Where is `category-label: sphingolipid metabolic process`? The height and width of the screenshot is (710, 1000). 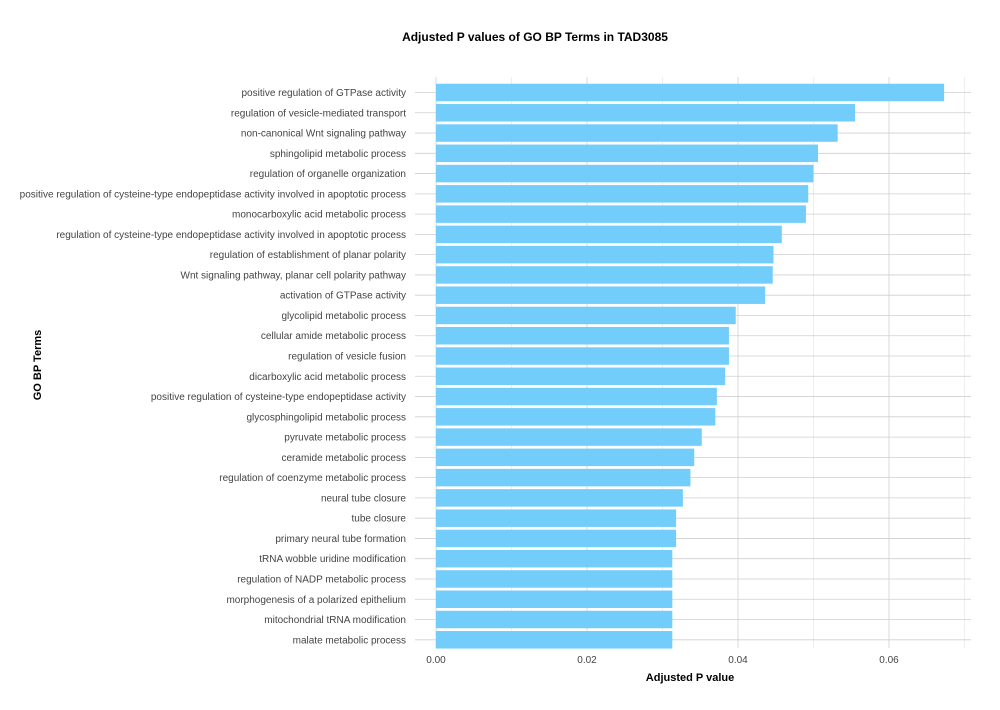 category-label: sphingolipid metabolic process is located at coordinates (338, 154).